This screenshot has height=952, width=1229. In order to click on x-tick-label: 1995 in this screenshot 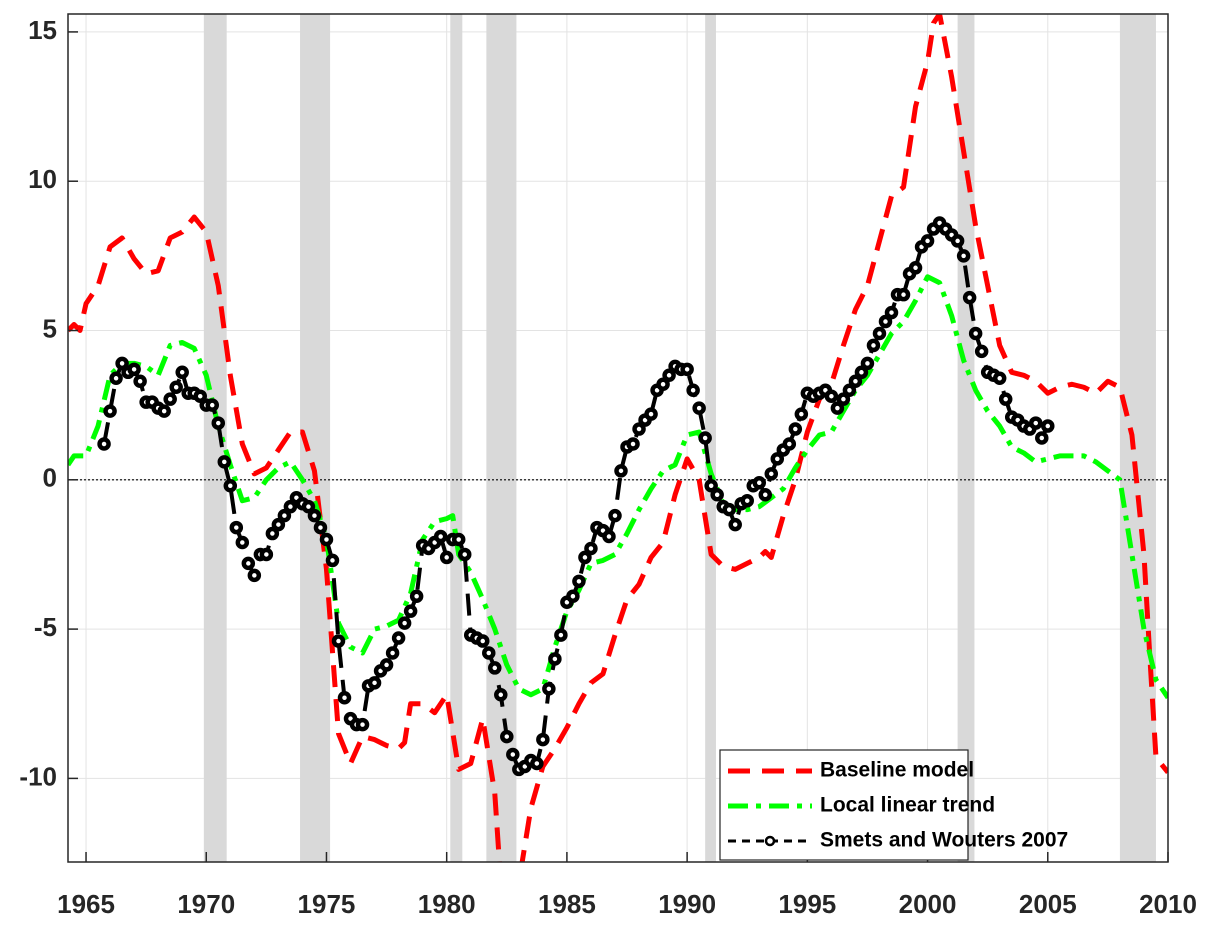, I will do `click(807, 904)`.